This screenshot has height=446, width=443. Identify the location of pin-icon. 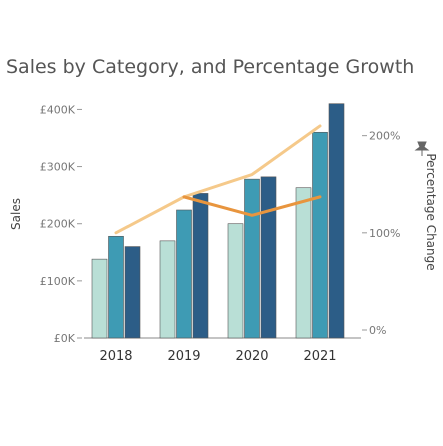
(422, 148).